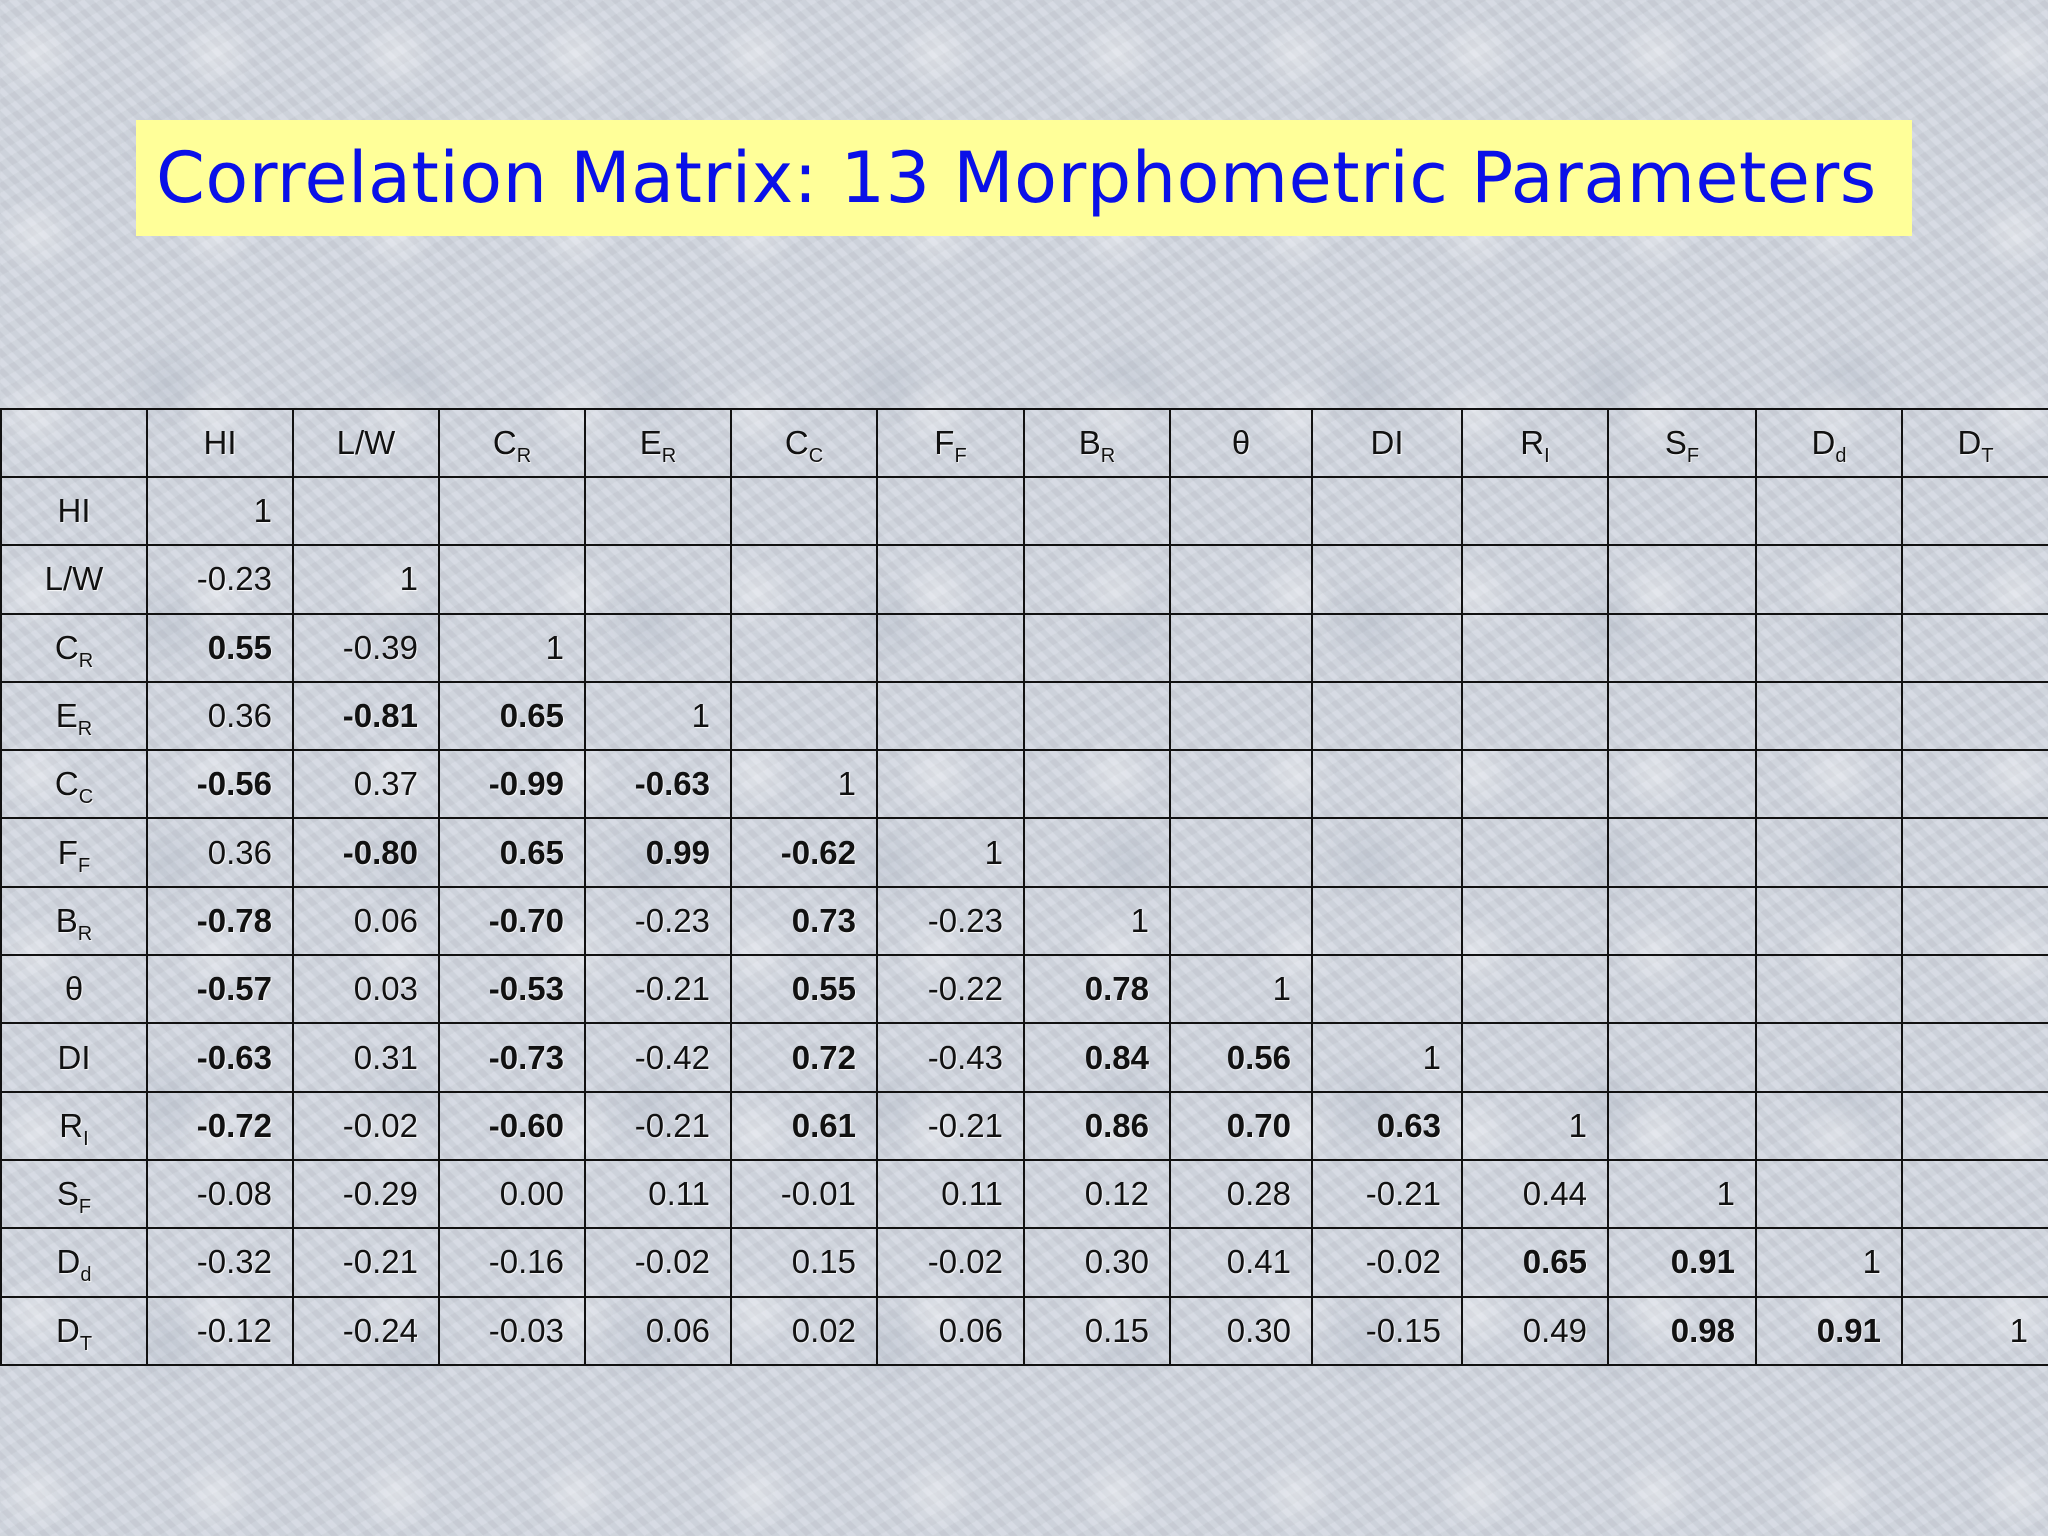 The image size is (2048, 1536). What do you see at coordinates (220, 1331) in the screenshot?
I see `matrix-cell: -0.12` at bounding box center [220, 1331].